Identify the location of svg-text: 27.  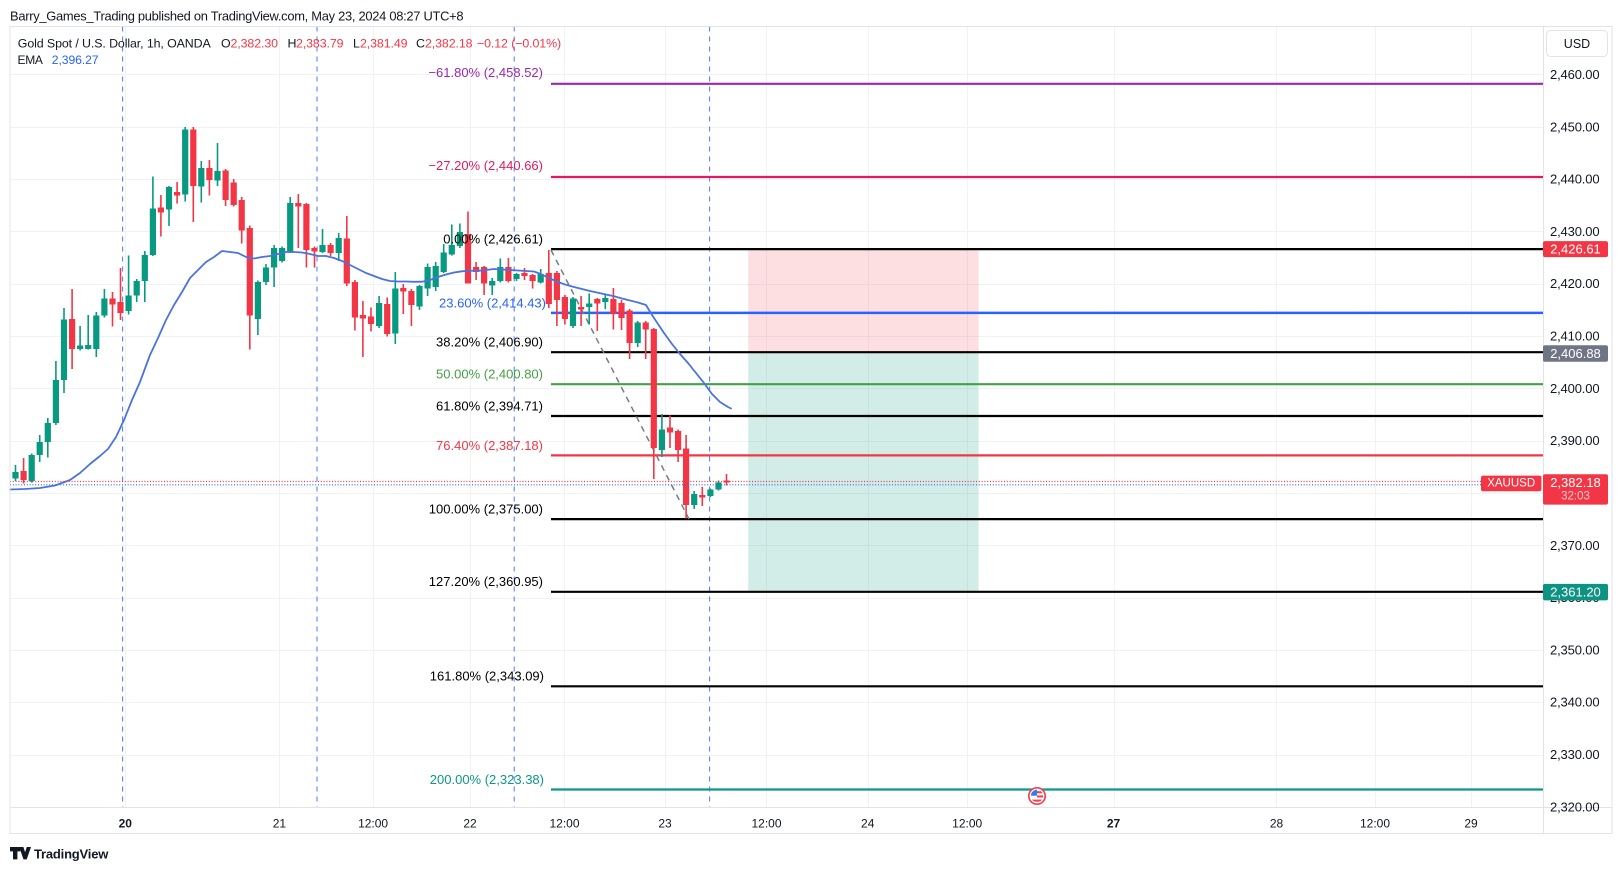
(1114, 824).